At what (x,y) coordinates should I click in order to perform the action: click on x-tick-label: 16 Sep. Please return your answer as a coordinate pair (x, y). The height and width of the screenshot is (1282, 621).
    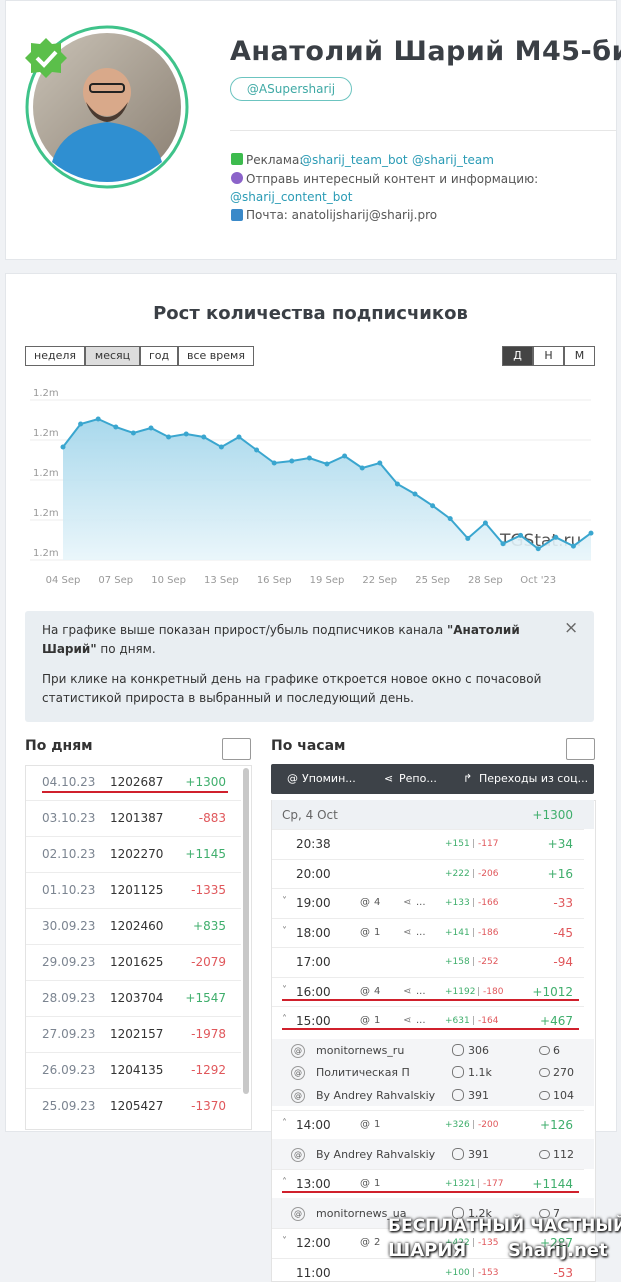
    Looking at the image, I should click on (274, 580).